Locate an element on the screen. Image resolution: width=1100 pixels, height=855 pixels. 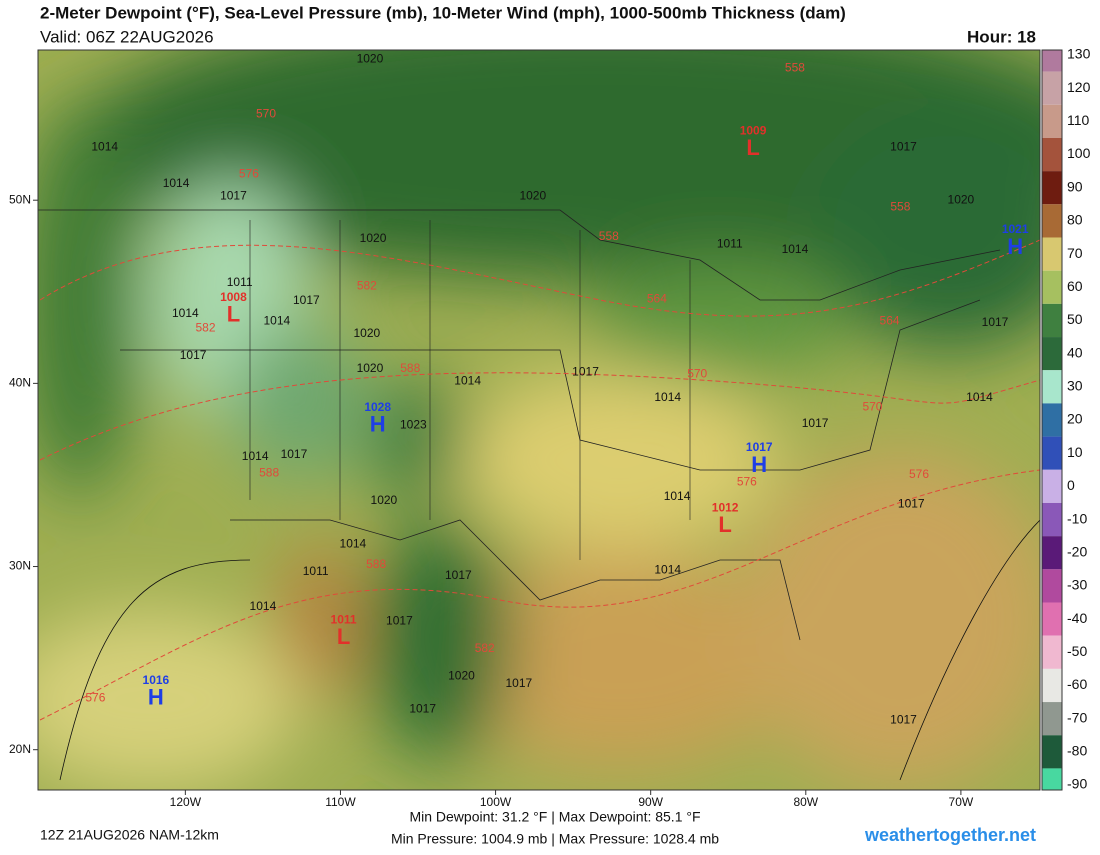
colorbar-frame is located at coordinates (1052, 420).